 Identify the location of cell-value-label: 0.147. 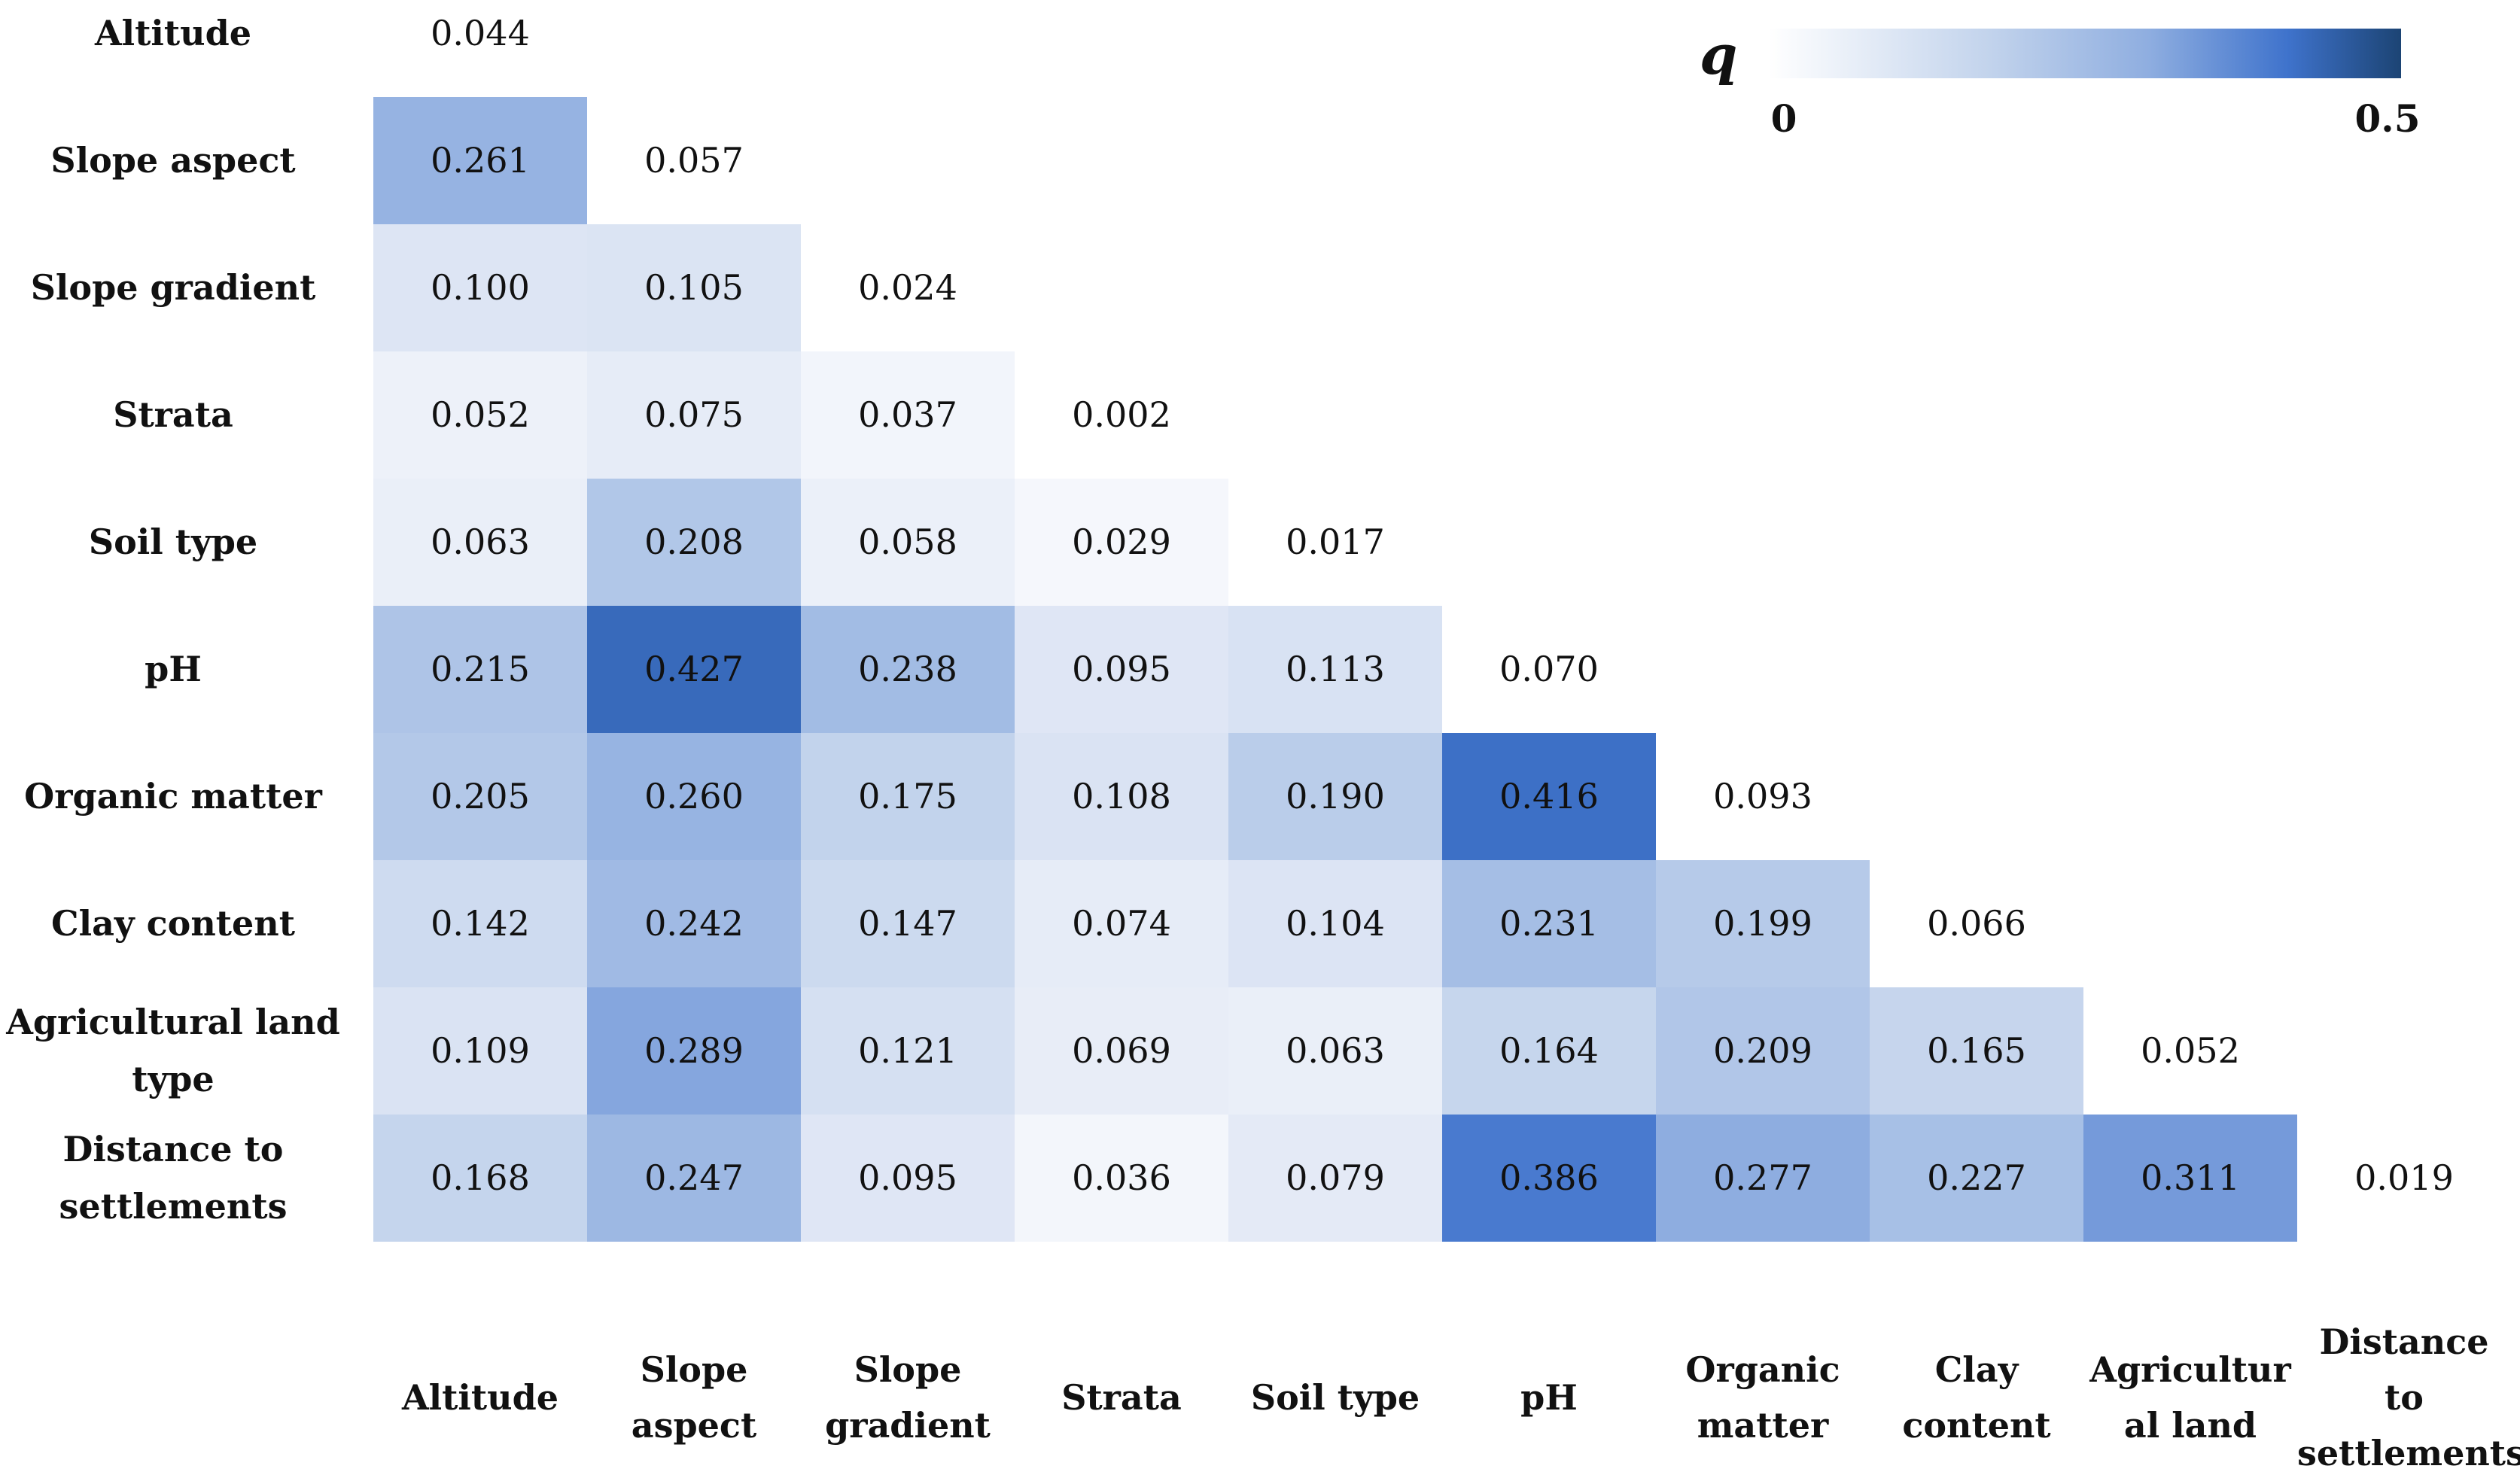
(907, 924).